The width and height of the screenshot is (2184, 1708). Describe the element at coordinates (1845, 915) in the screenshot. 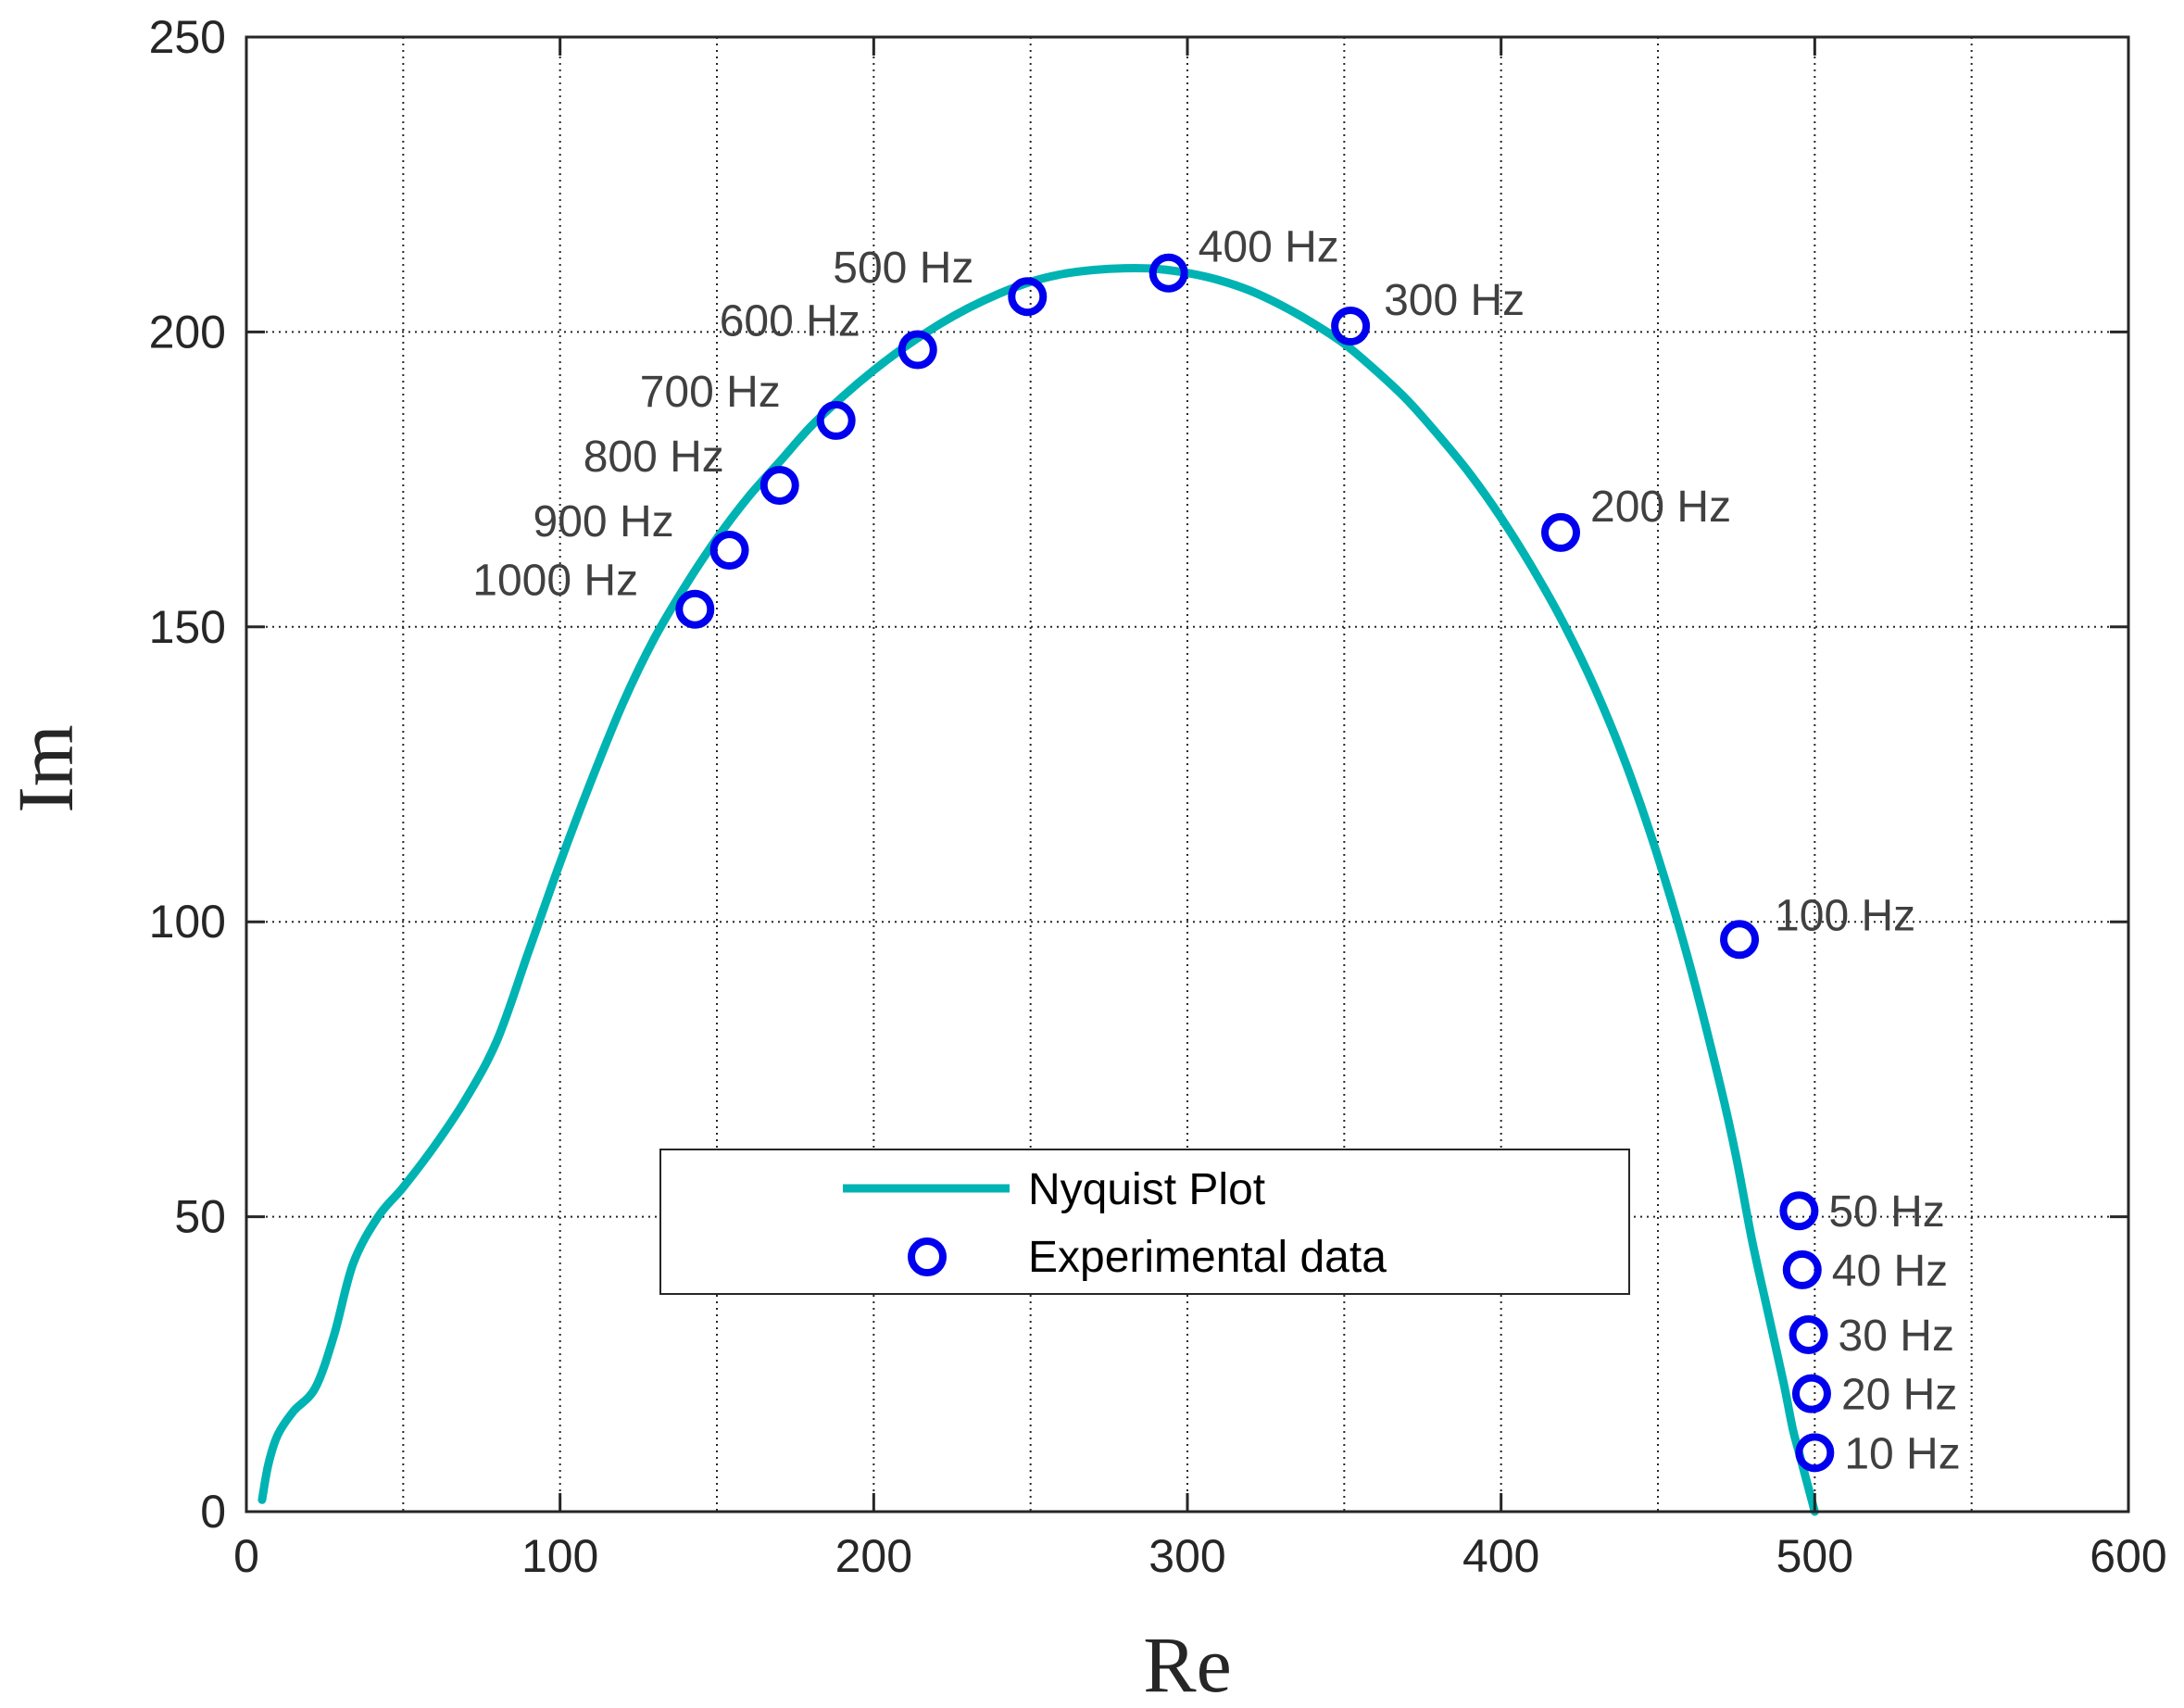

I see `frequency-label: 100 Hz` at that location.